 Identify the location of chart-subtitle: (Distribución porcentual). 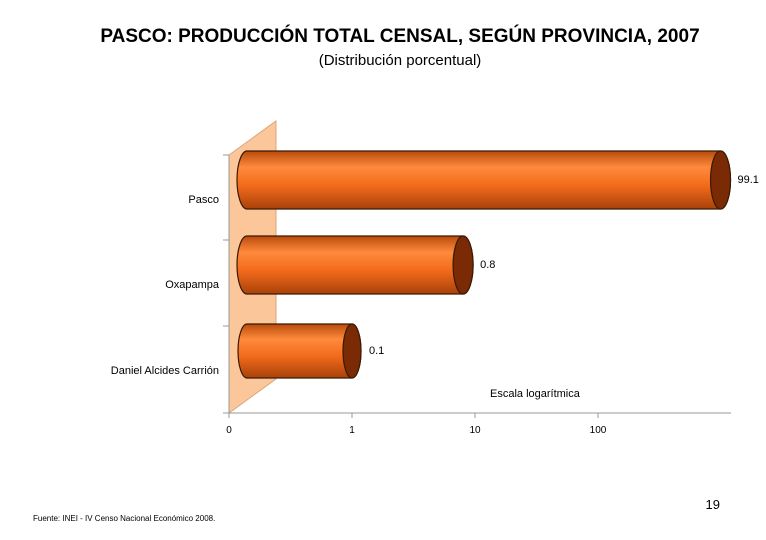
(400, 60).